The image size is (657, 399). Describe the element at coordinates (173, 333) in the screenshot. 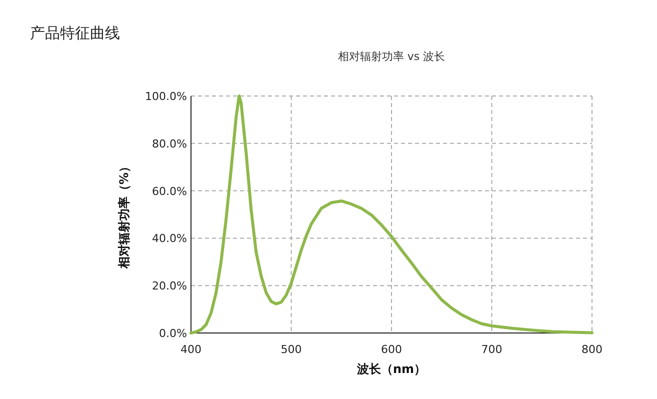

I see `y-tick-label: 0.0%` at that location.